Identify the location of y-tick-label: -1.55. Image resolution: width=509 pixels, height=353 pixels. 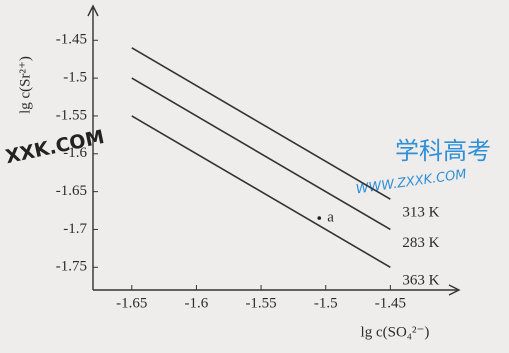
(71, 115).